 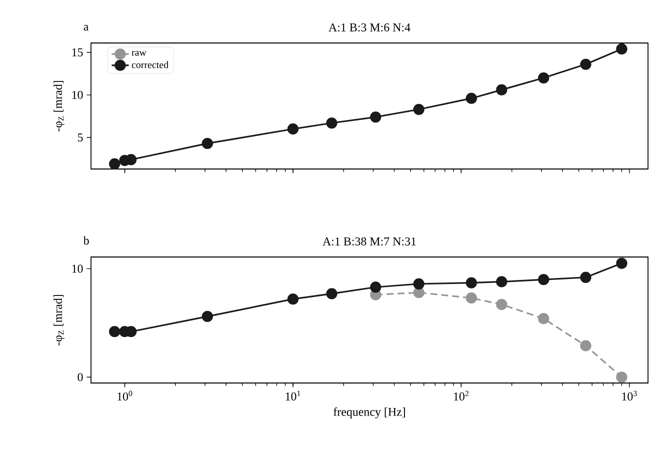 What do you see at coordinates (80, 377) in the screenshot?
I see `y-tick-label: 0` at bounding box center [80, 377].